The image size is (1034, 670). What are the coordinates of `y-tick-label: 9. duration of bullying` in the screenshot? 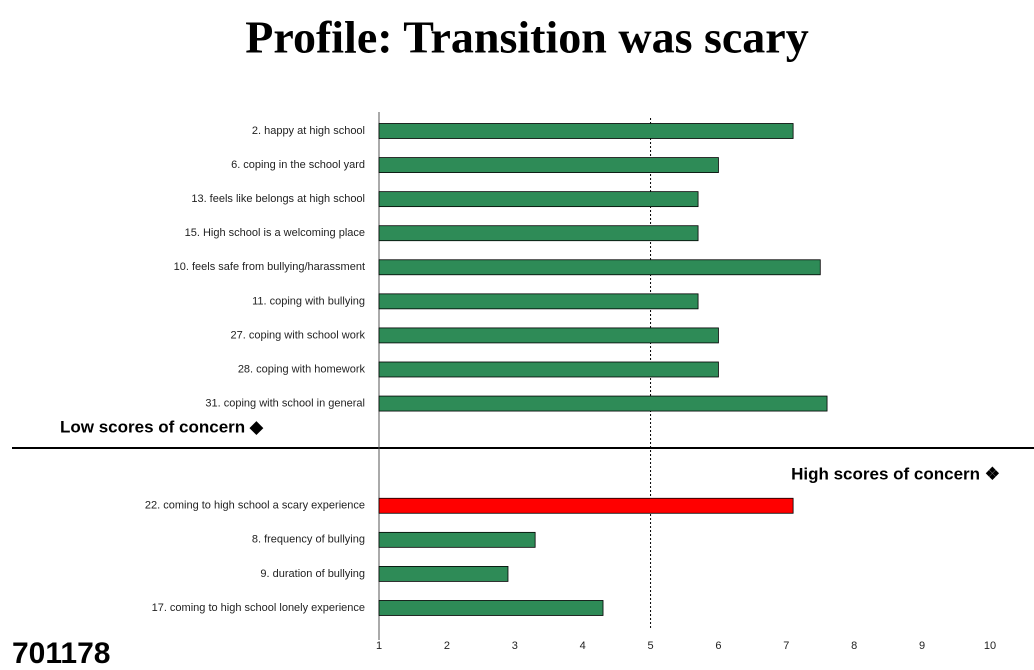 It's located at (312, 574).